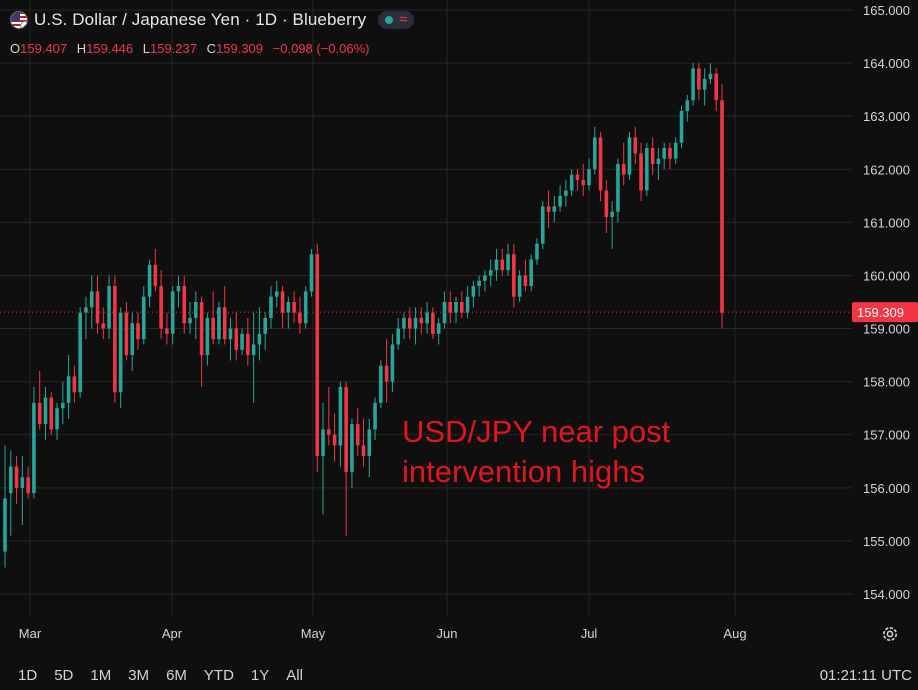 The image size is (918, 690). I want to click on range-button-3m: 3M, so click(139, 675).